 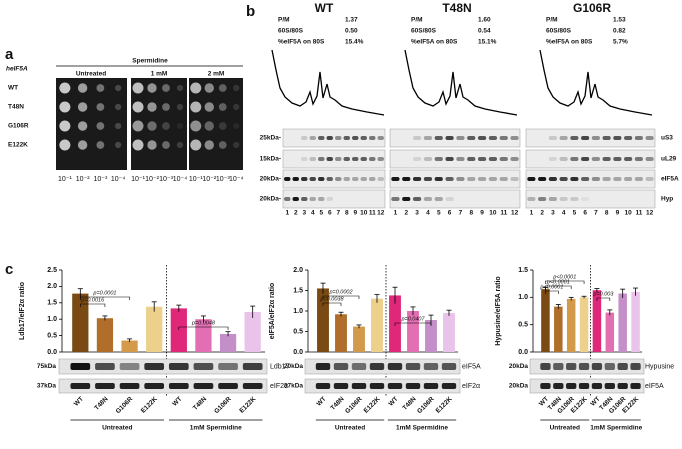 I want to click on profile-key: %eIF5A on 80S, so click(x=434, y=42).